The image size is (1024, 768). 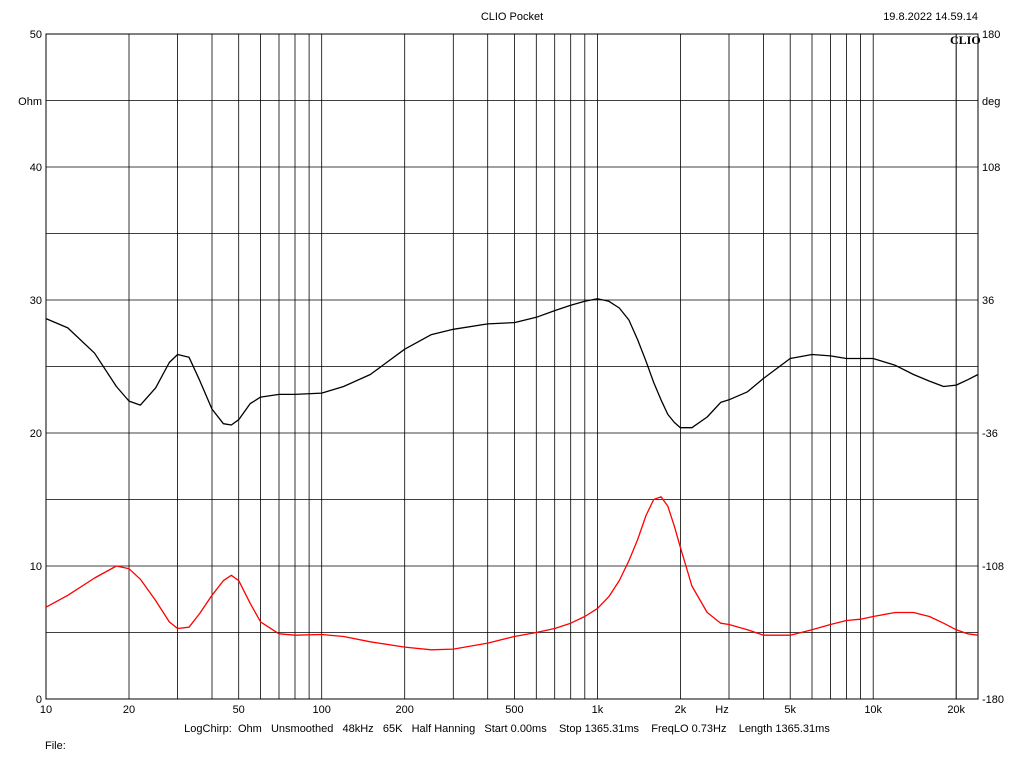 I want to click on x-tick-label: 10, so click(x=46, y=710).